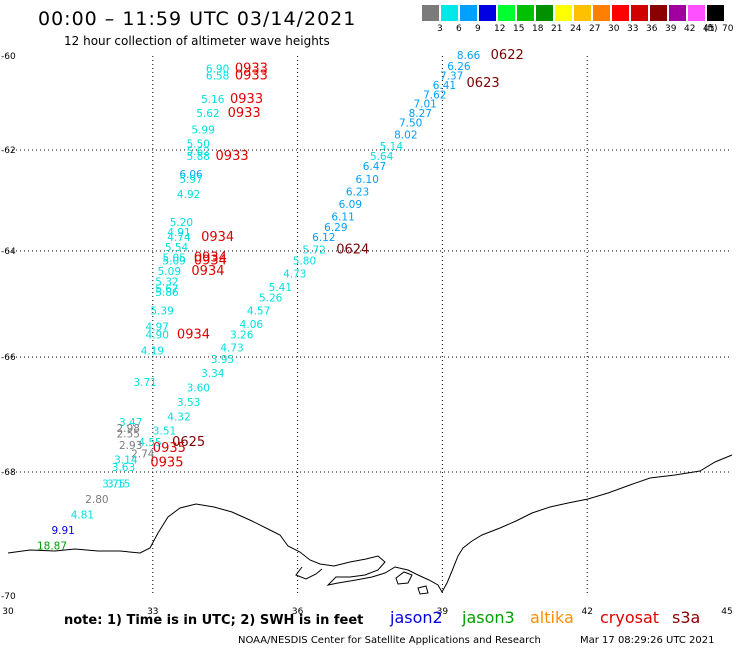  Describe the element at coordinates (164, 432) in the screenshot. I see `wave-height-label: 3.51` at that location.